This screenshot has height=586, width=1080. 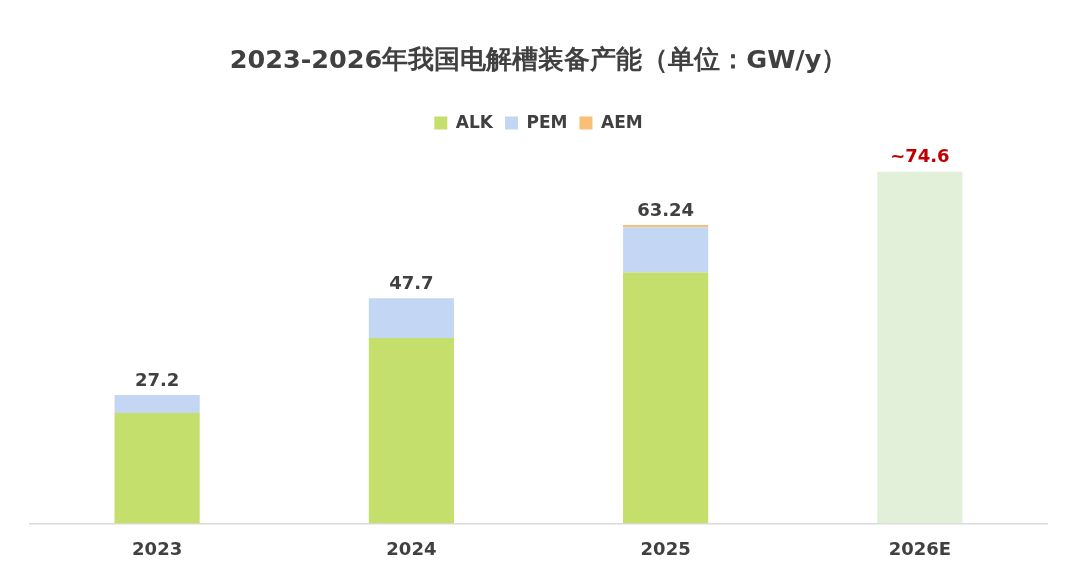 What do you see at coordinates (411, 548) in the screenshot?
I see `x-tick-label: 2024` at bounding box center [411, 548].